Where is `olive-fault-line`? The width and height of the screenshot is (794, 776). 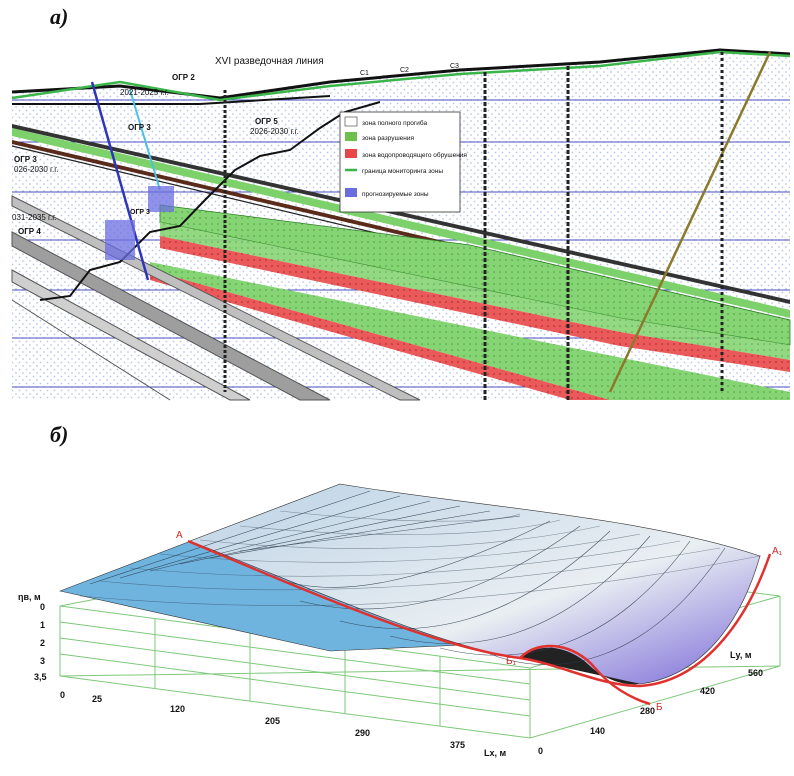 olive-fault-line is located at coordinates (690, 222).